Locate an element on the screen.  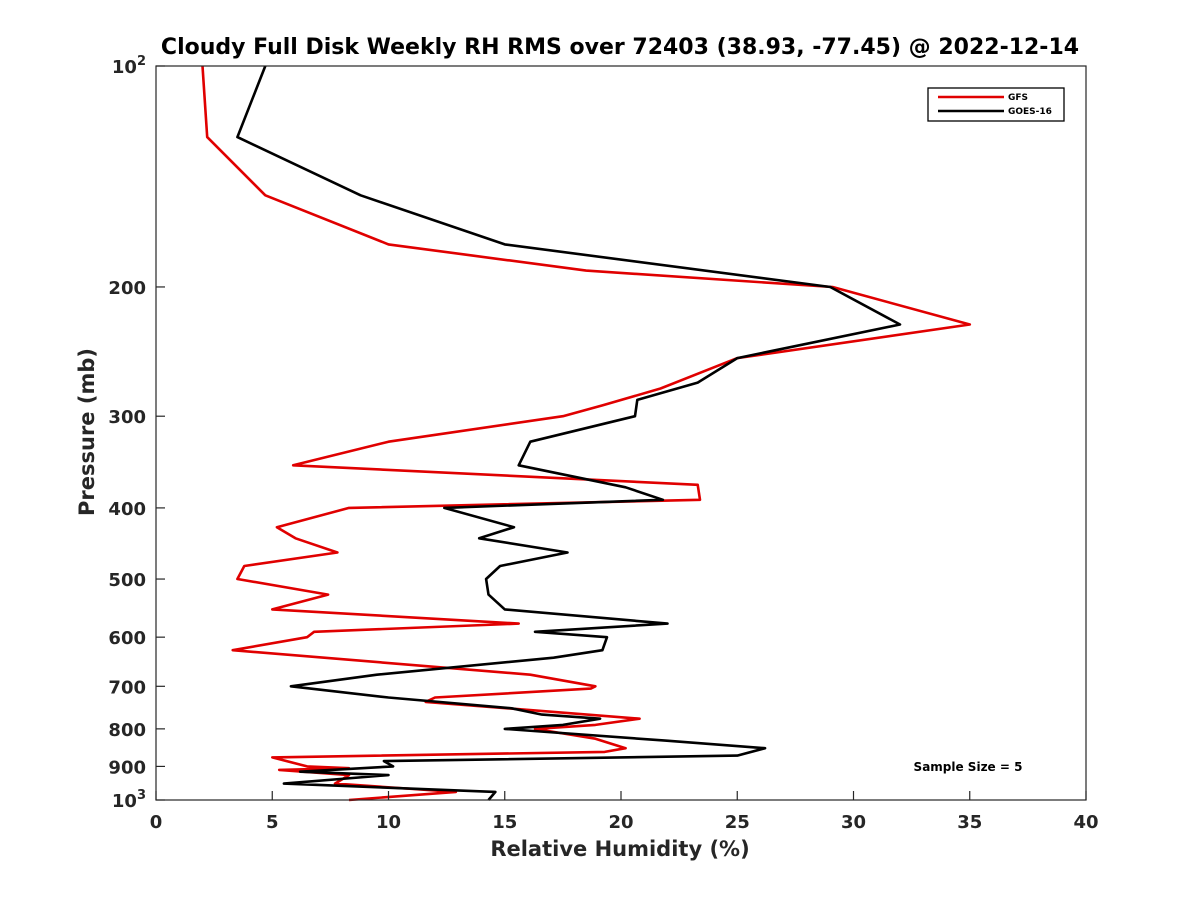
y-tick-label: 200 is located at coordinates (127, 288).